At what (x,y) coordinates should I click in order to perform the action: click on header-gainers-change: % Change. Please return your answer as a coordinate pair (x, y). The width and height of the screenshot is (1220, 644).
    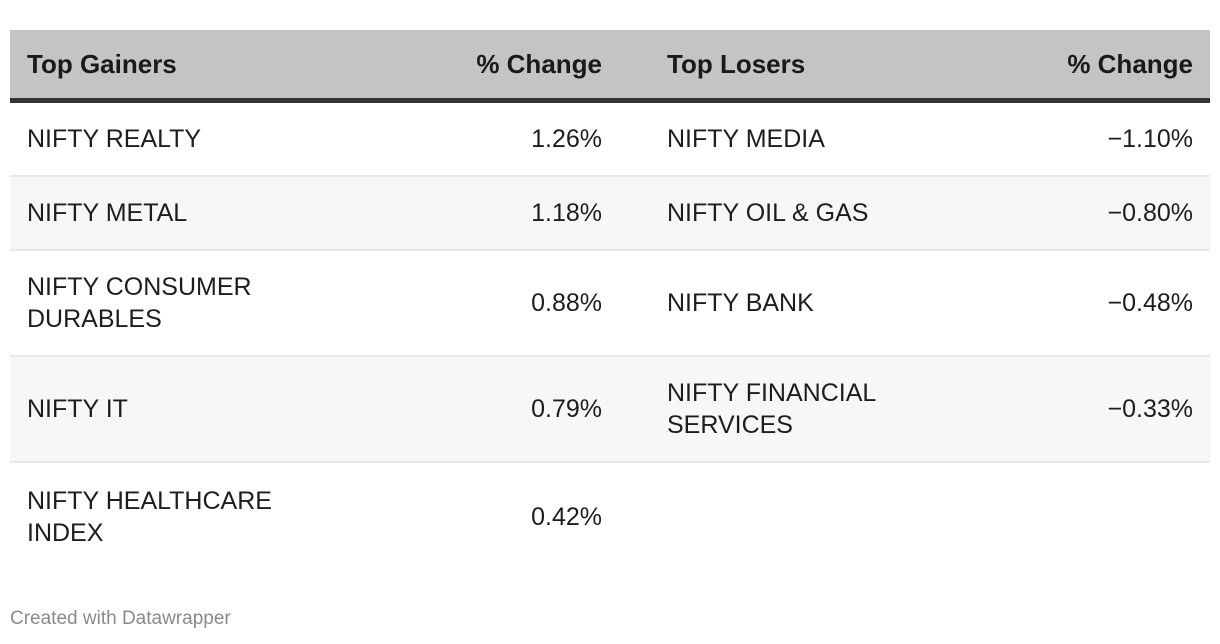
    Looking at the image, I should click on (539, 63).